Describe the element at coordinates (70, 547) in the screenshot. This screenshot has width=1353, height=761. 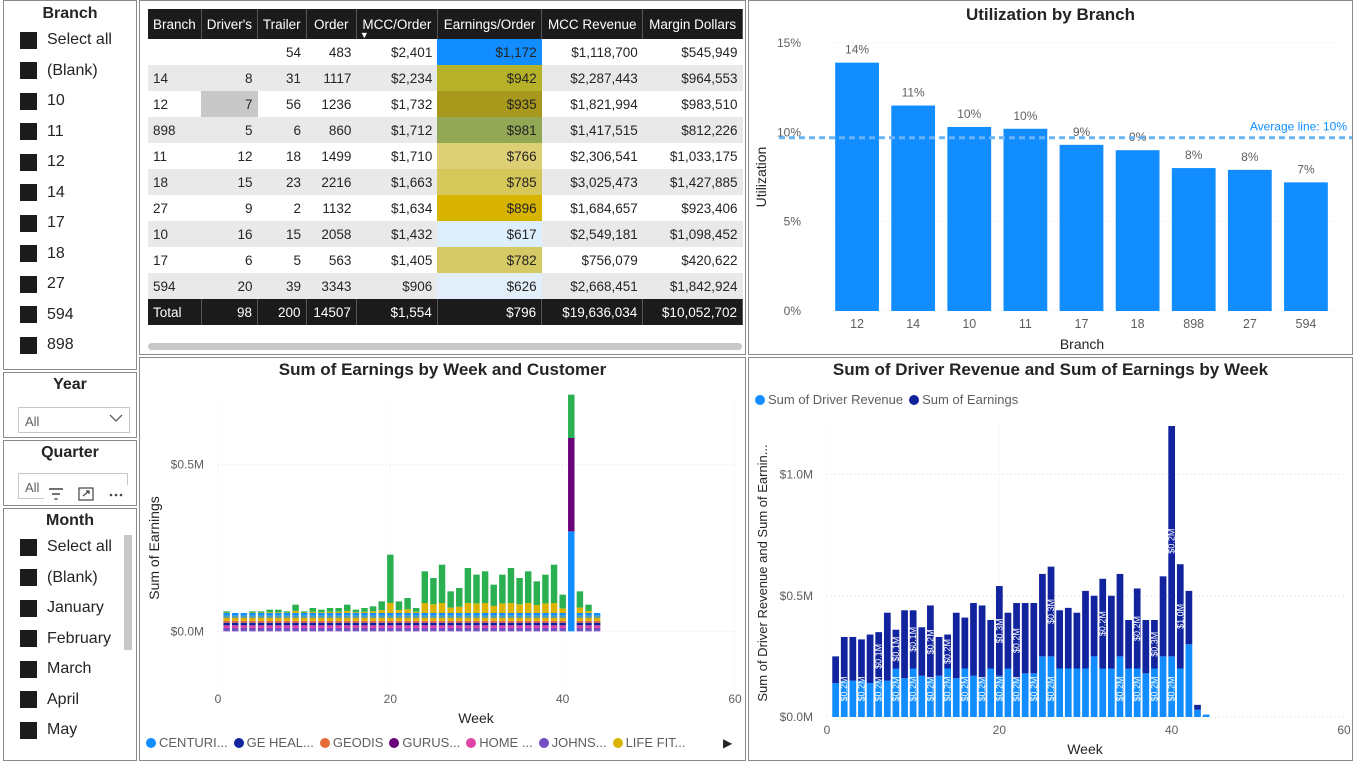
I see `month-slicer-item: Select all` at that location.